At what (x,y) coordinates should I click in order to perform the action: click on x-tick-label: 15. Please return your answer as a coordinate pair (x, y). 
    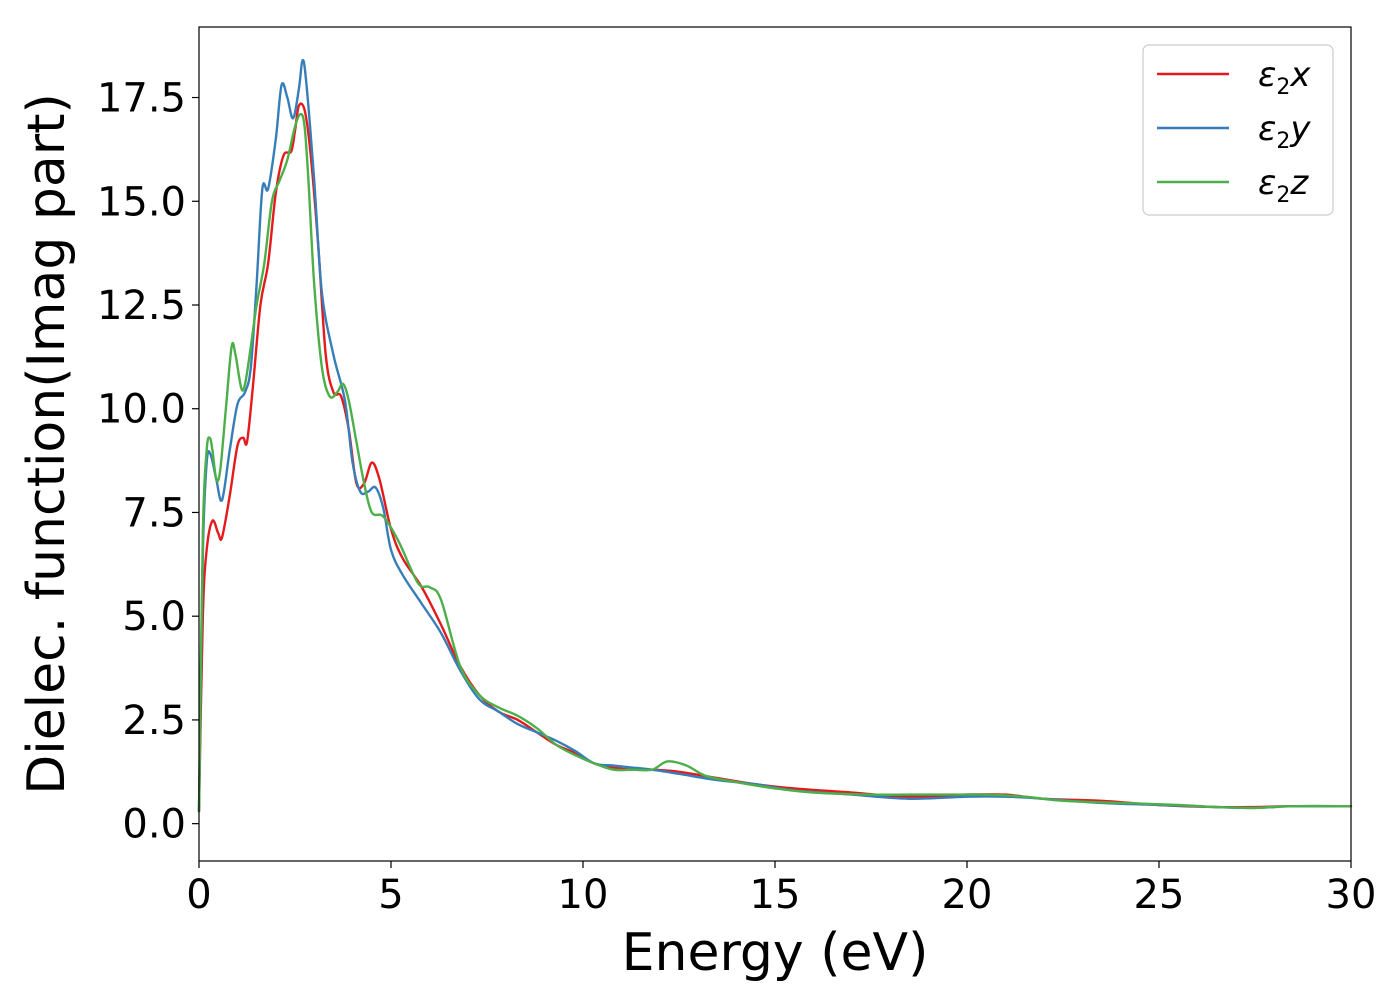
    Looking at the image, I should click on (775, 895).